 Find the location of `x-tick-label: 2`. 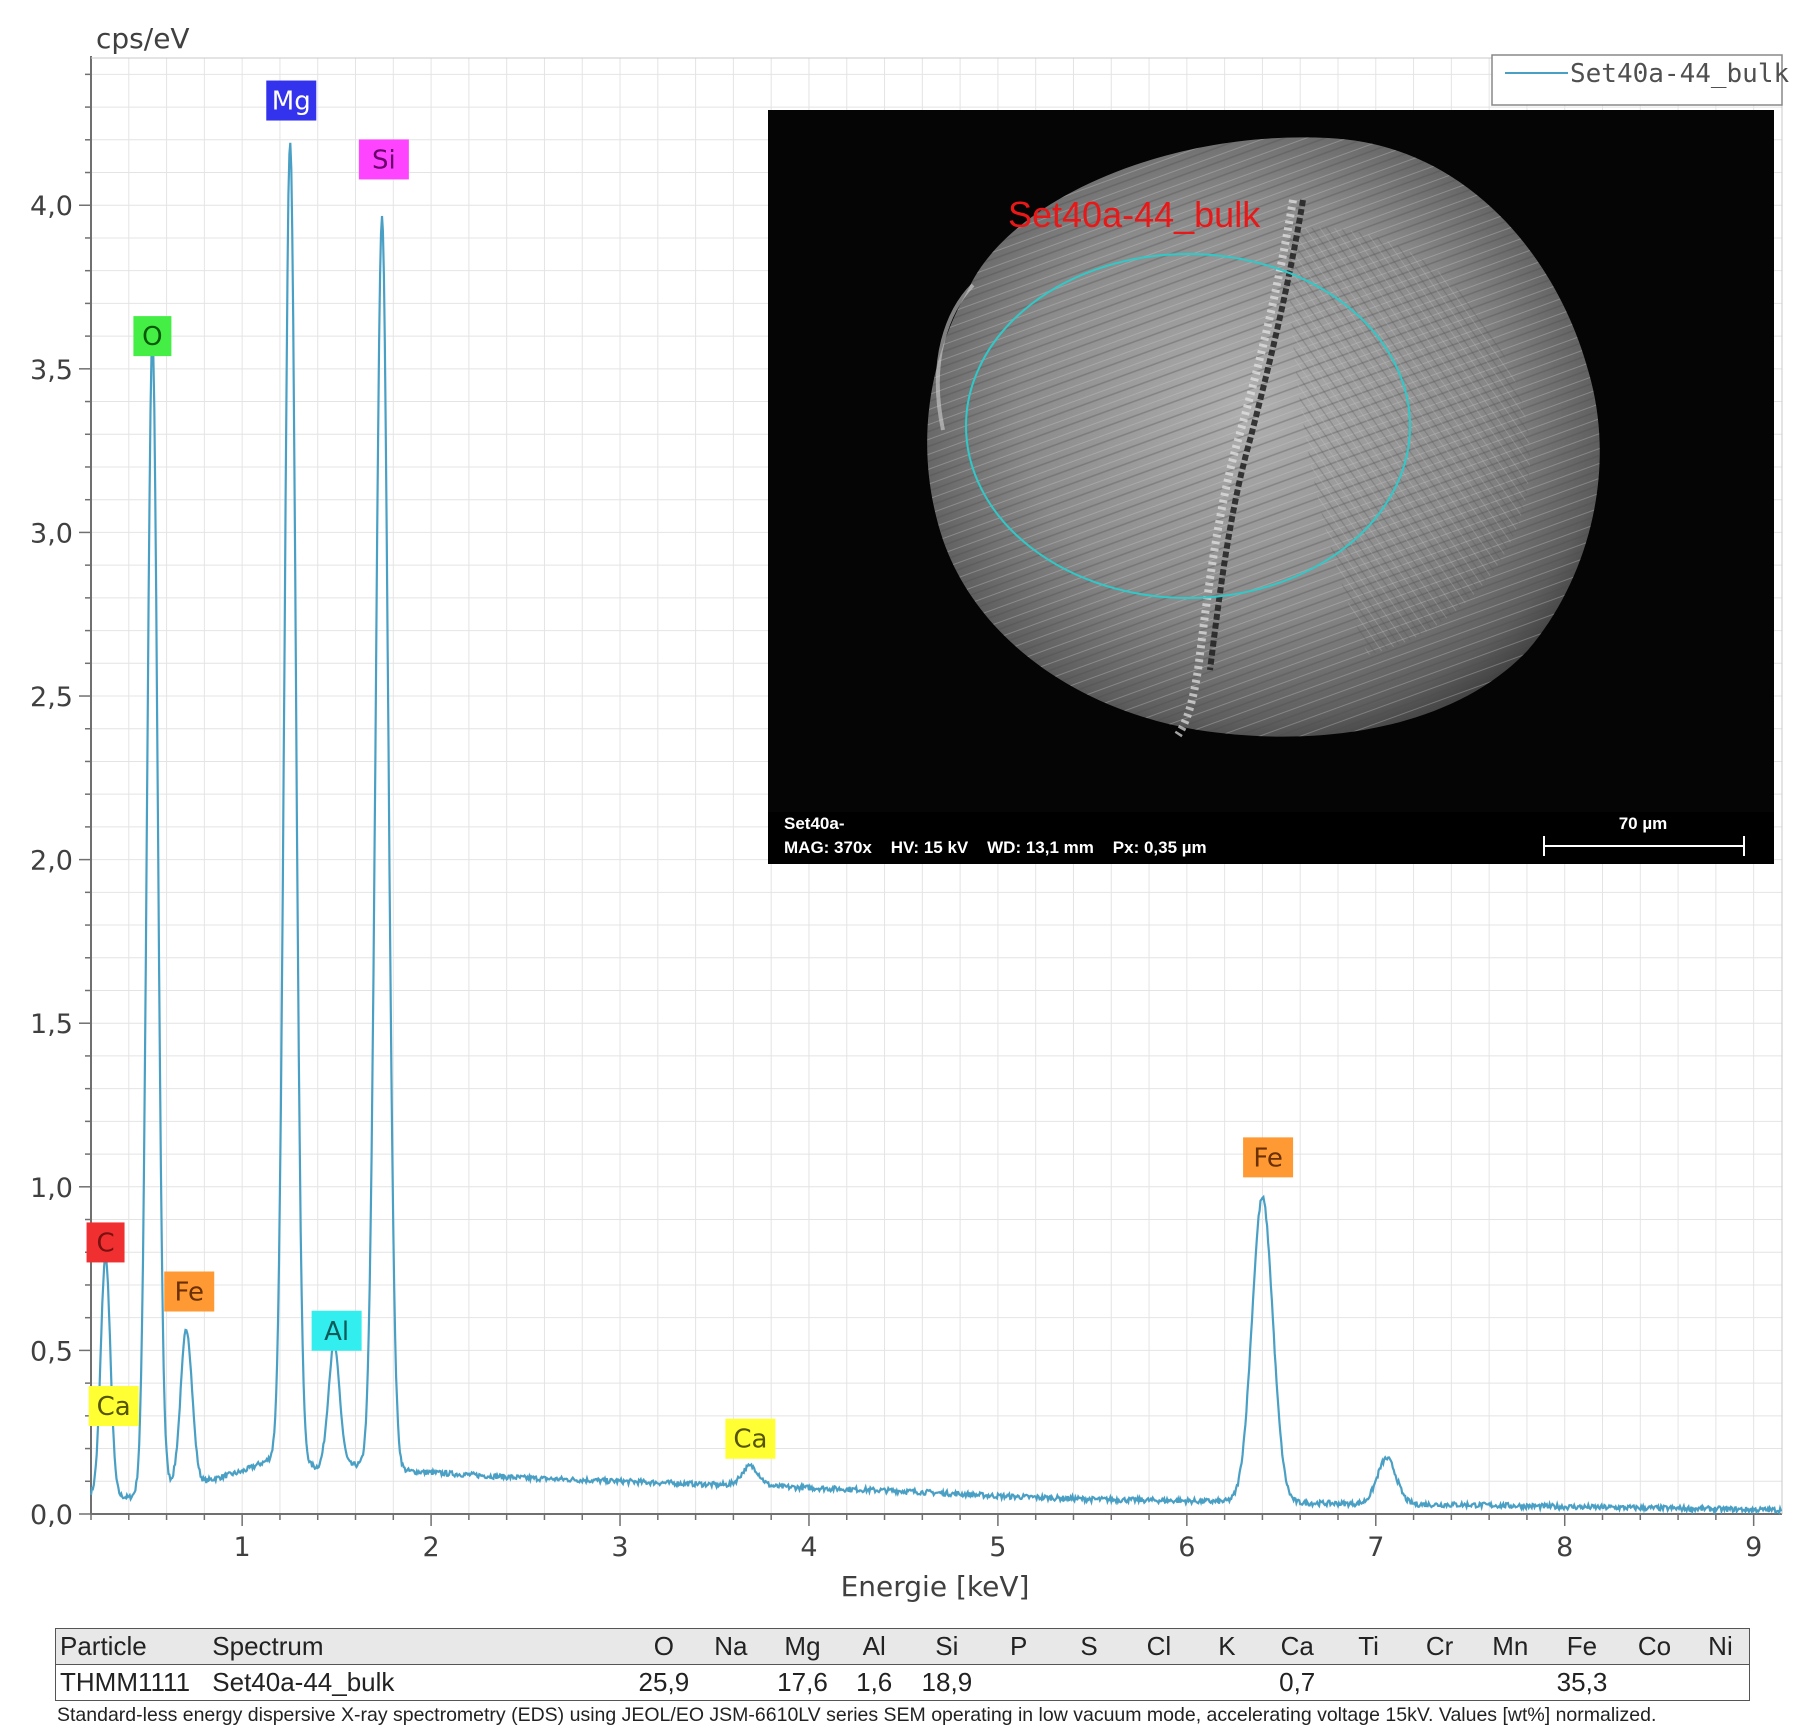

x-tick-label: 2 is located at coordinates (430, 1547).